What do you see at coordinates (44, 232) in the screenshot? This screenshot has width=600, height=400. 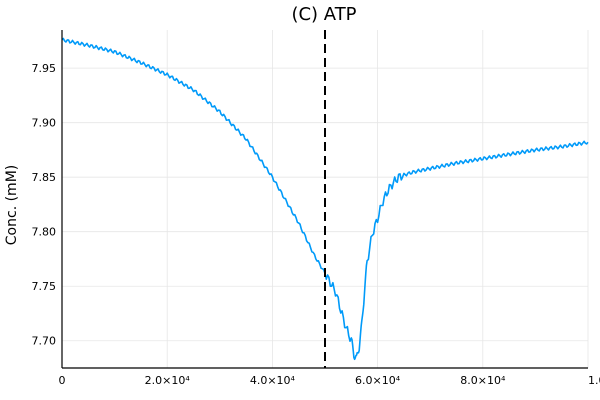 I see `y-tick-label: 7.80` at bounding box center [44, 232].